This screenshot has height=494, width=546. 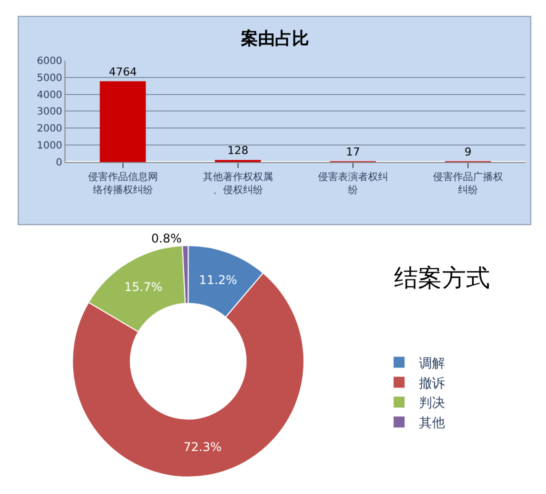 What do you see at coordinates (218, 279) in the screenshot?
I see `data-label: 11.2%` at bounding box center [218, 279].